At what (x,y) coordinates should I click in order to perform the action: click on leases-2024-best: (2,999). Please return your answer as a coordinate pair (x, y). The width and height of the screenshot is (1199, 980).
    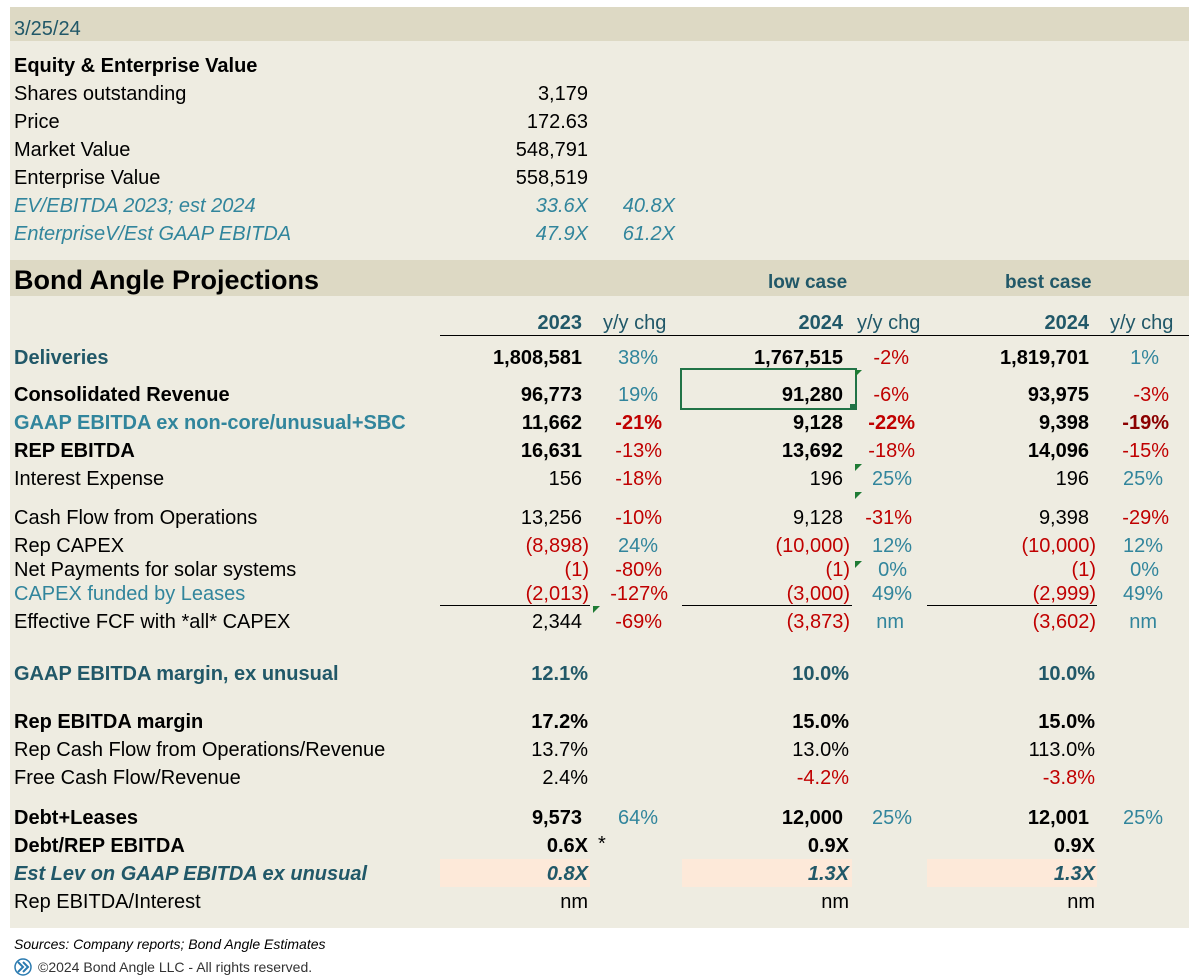
    Looking at the image, I should click on (1064, 594).